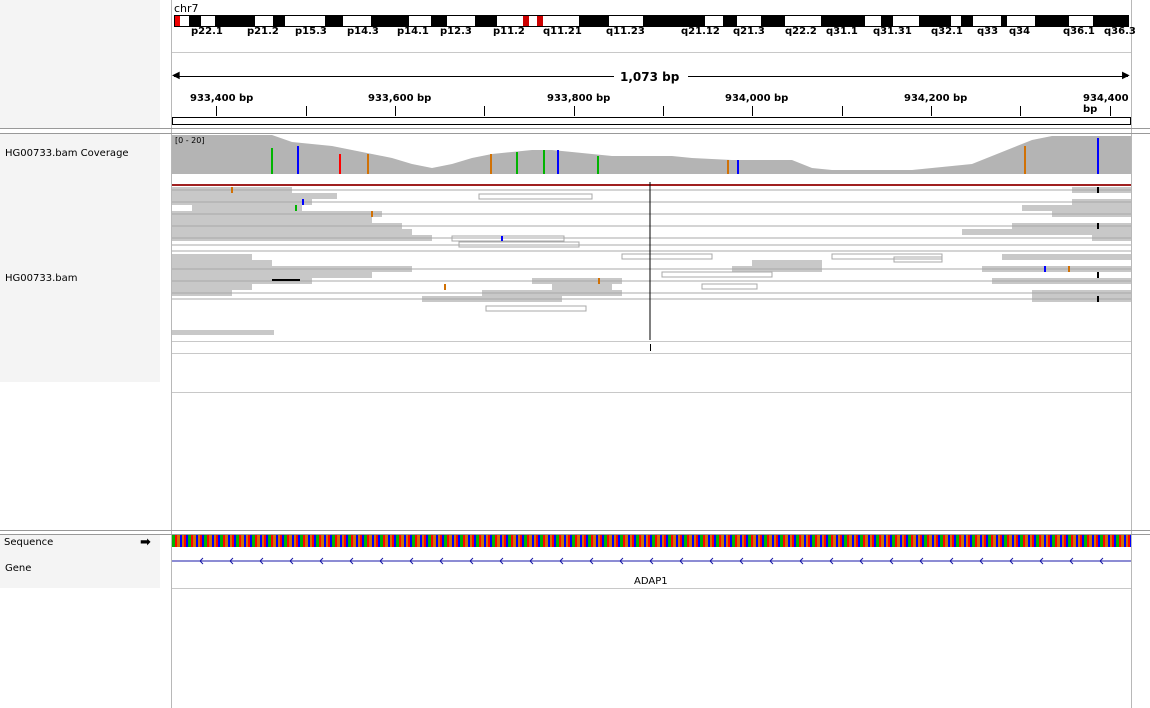  I want to click on header-divider, so click(575, 128).